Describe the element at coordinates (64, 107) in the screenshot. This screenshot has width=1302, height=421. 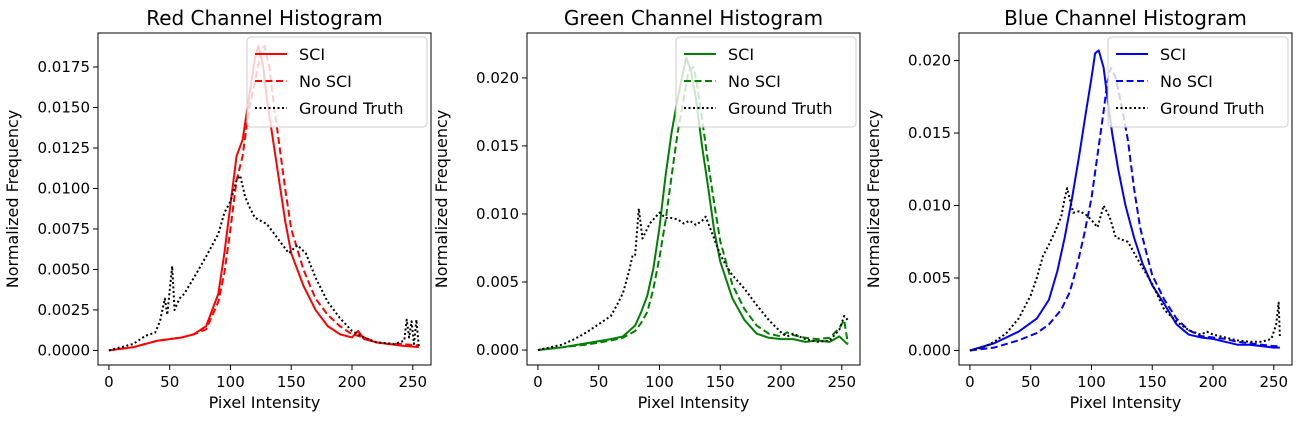
I see `y-tick-label: 0.0150` at that location.